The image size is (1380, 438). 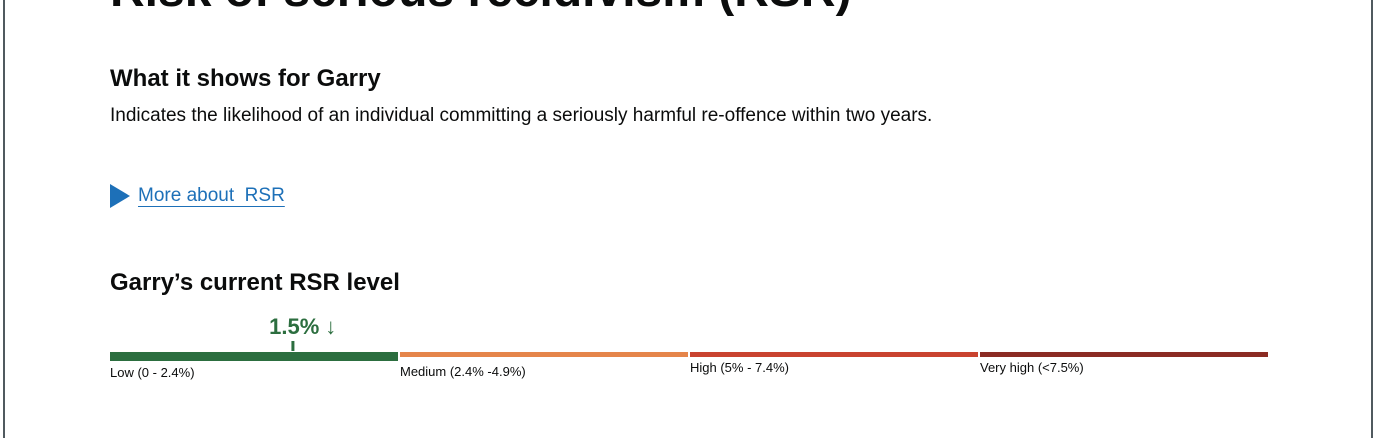 What do you see at coordinates (1124, 366) in the screenshot?
I see `band-very-high: Very high (<7.5%)` at bounding box center [1124, 366].